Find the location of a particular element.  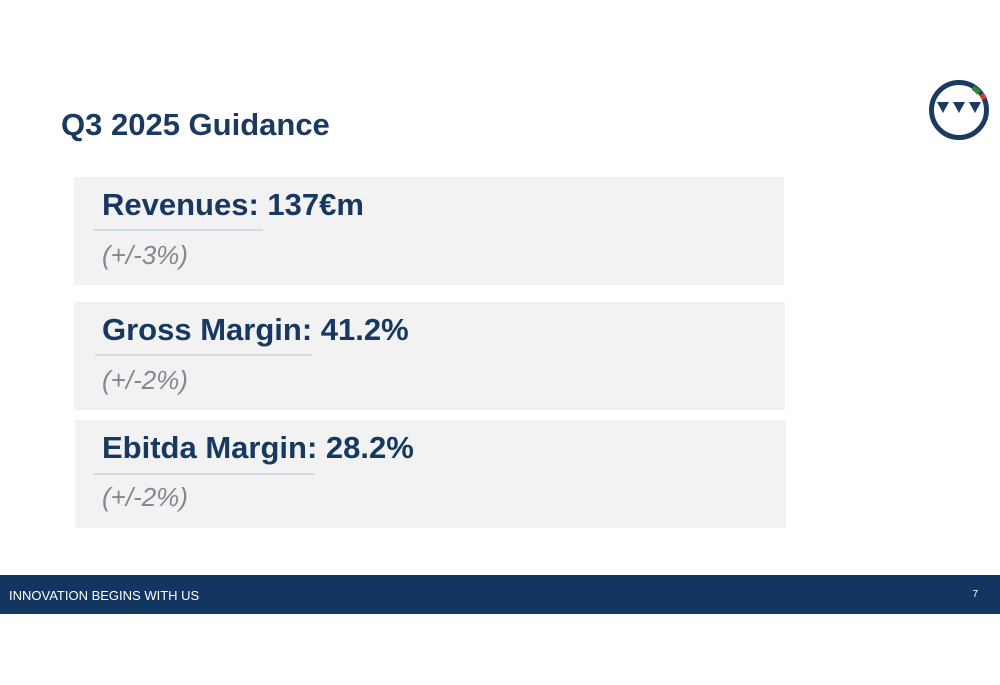

slide-title: Q3 2025 Guidance is located at coordinates (195, 124).